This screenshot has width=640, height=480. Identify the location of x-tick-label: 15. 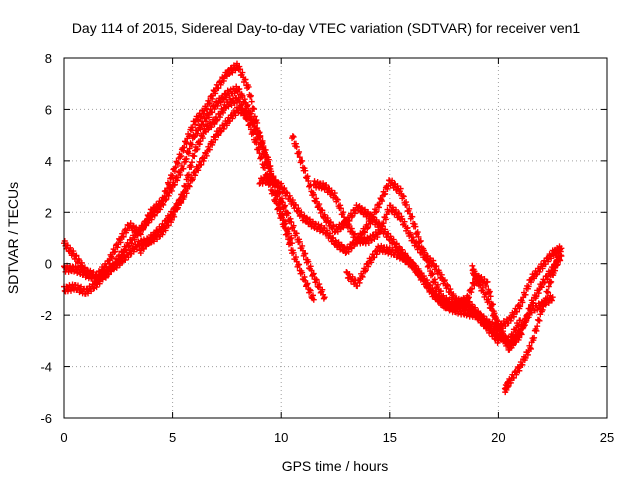
(390, 437).